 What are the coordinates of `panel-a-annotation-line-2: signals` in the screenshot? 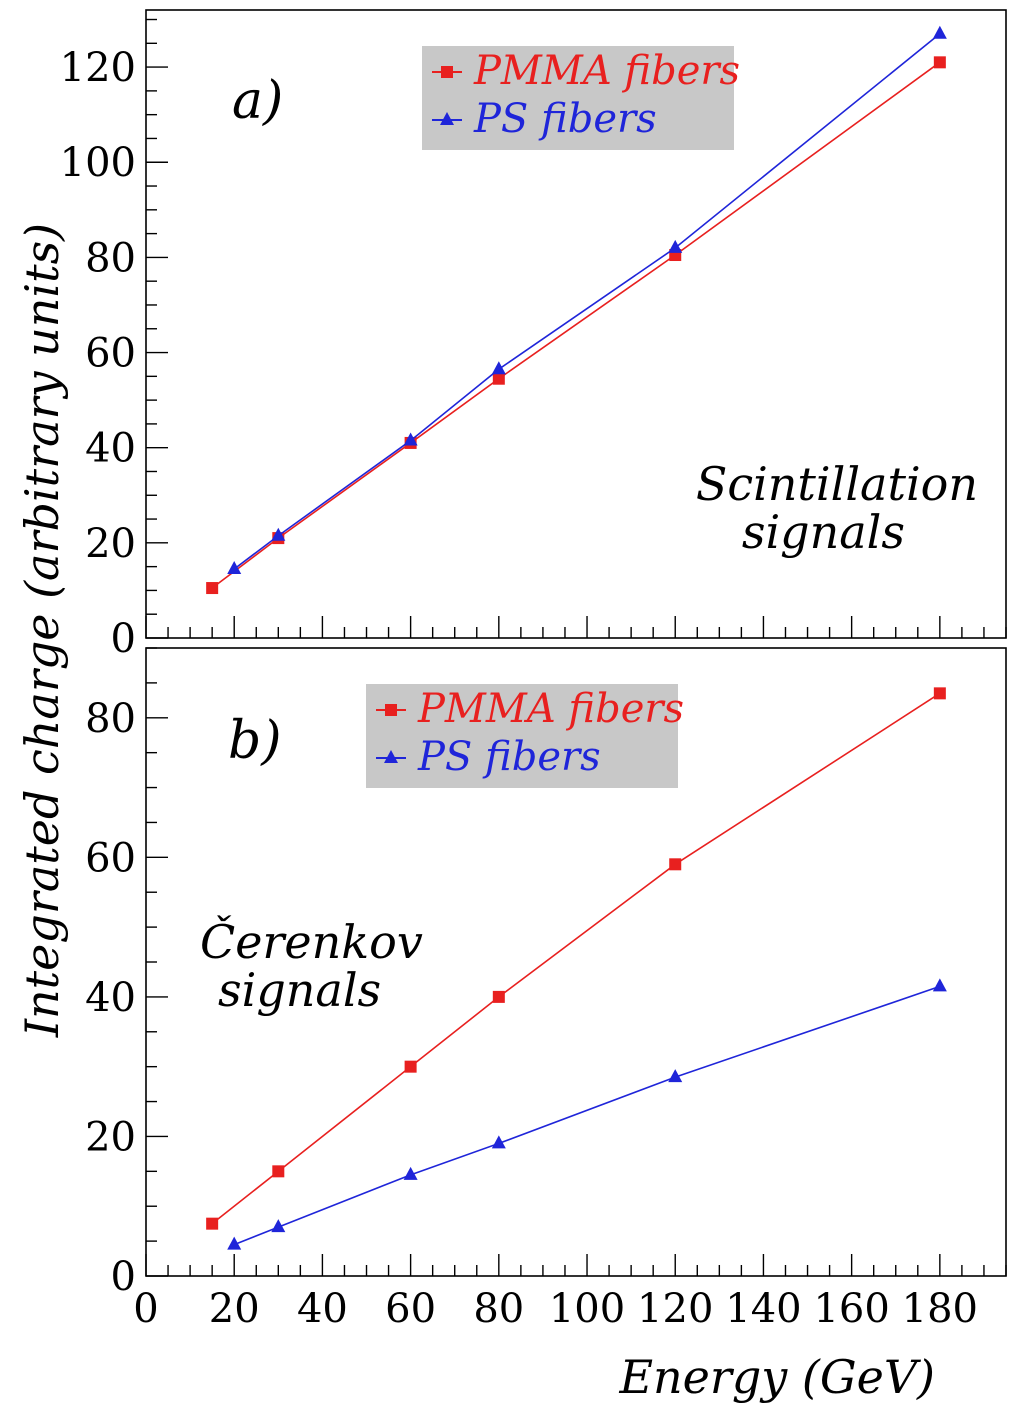 It's located at (823, 532).